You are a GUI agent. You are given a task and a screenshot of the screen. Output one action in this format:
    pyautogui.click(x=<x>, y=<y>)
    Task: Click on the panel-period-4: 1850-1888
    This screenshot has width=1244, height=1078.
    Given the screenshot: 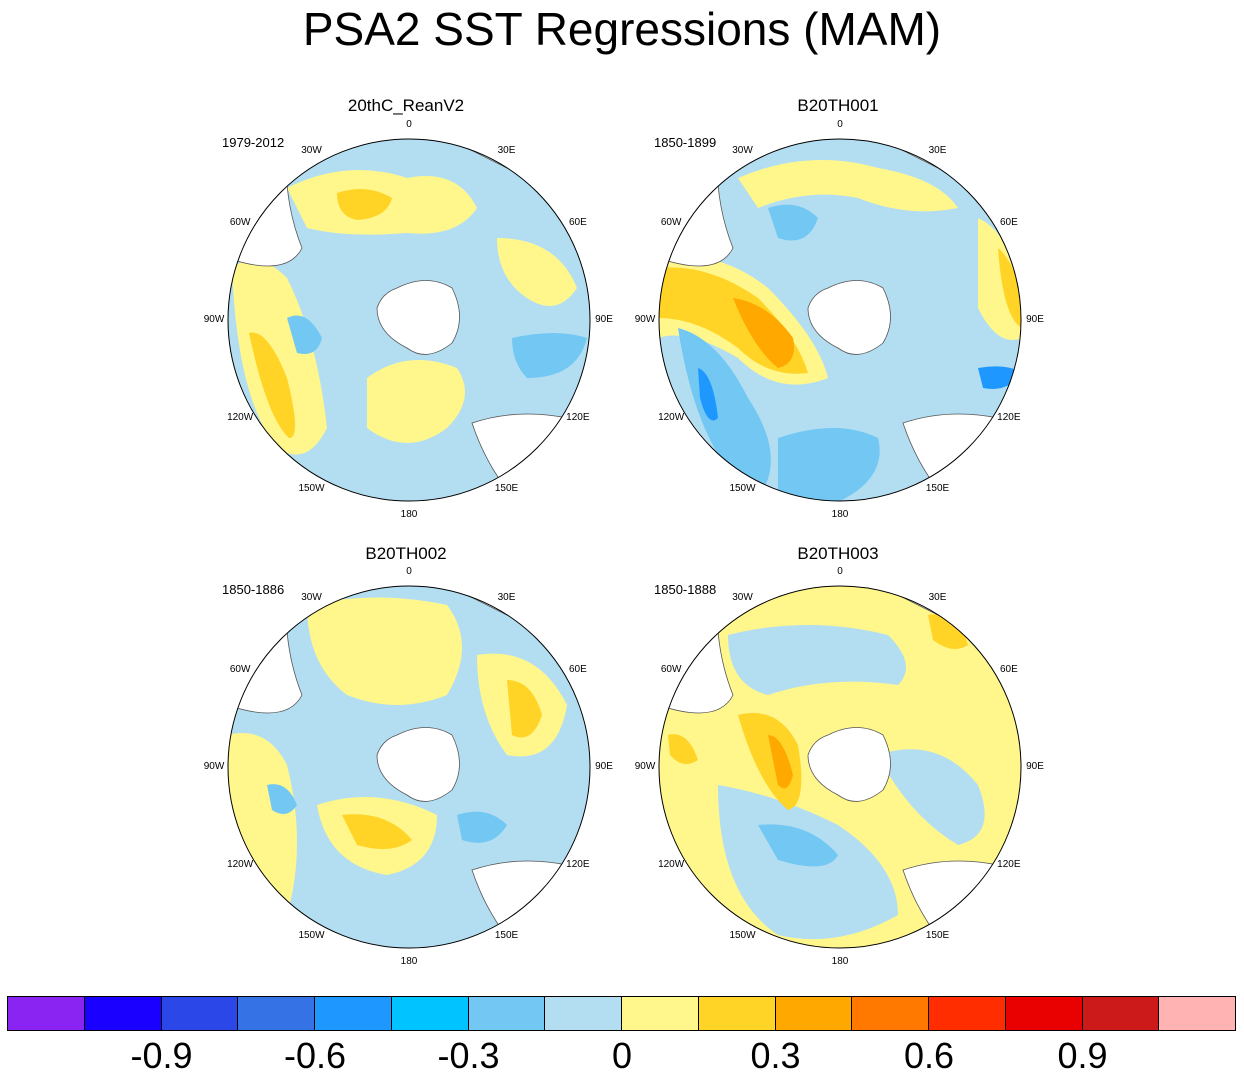 What is the action you would take?
    pyautogui.click(x=685, y=589)
    